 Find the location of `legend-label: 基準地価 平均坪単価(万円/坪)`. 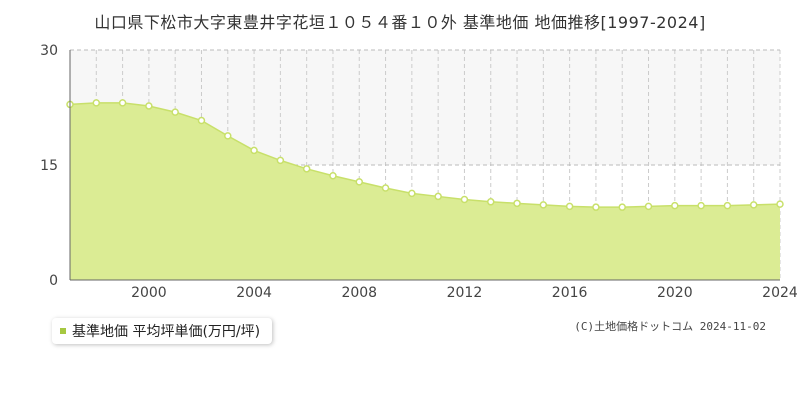

legend-label: 基準地価 平均坪単価(万円/坪) is located at coordinates (166, 332).